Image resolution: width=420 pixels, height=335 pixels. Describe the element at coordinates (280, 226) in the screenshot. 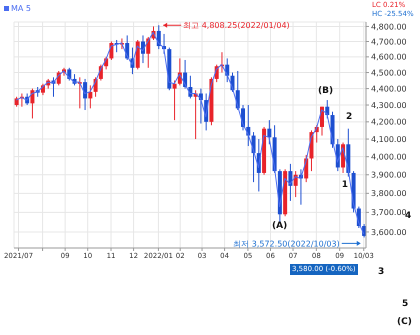

I see `annotation: (A)` at that location.